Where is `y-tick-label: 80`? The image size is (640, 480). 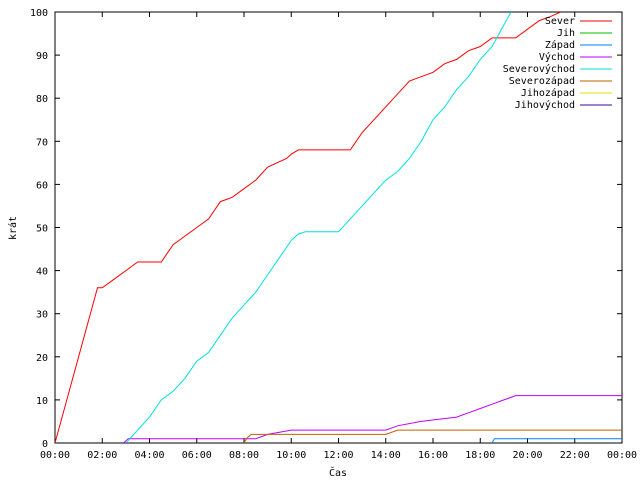 y-tick-label: 80 is located at coordinates (42, 99).